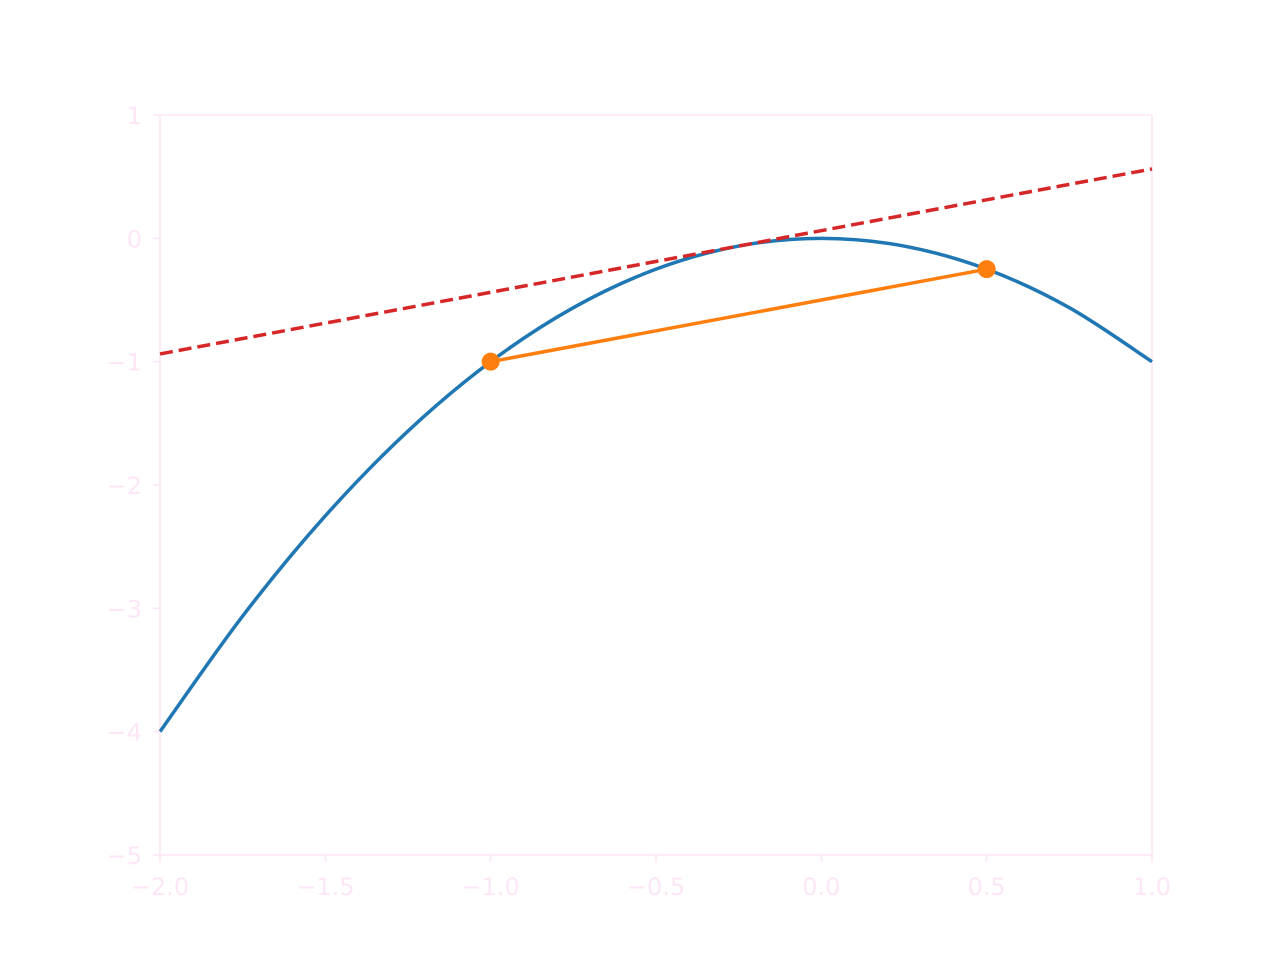 The image size is (1280, 960). I want to click on x-tick-label-4: 0.0, so click(821, 887).